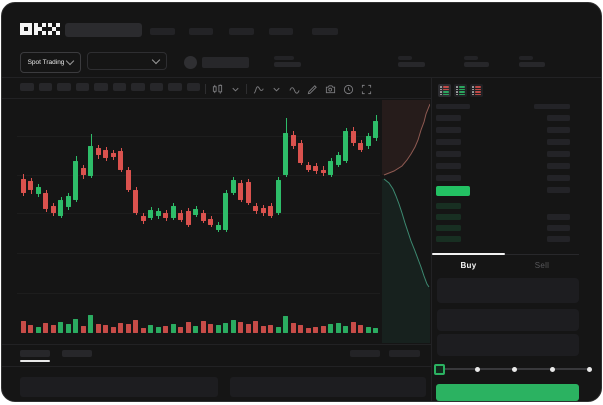 The image size is (603, 405). I want to click on pair-dropdown, so click(127, 61).